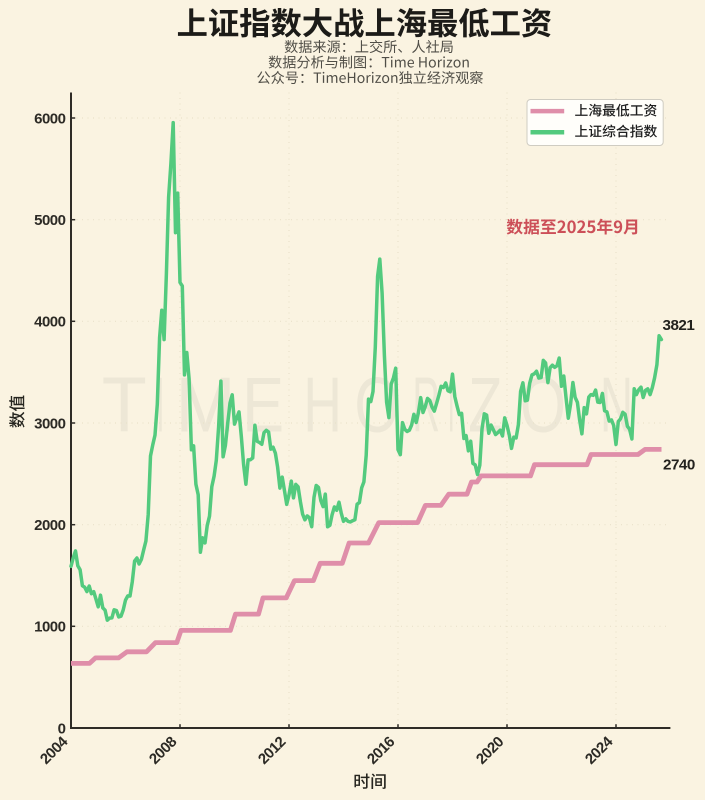  I want to click on svg-text: 6000, so click(50, 118).